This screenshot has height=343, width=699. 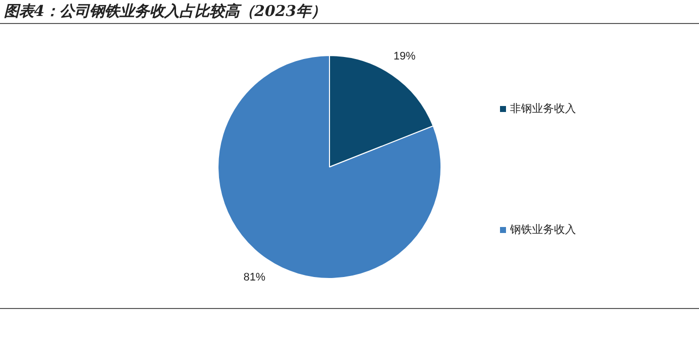 I want to click on data-label: 19%, so click(x=405, y=56).